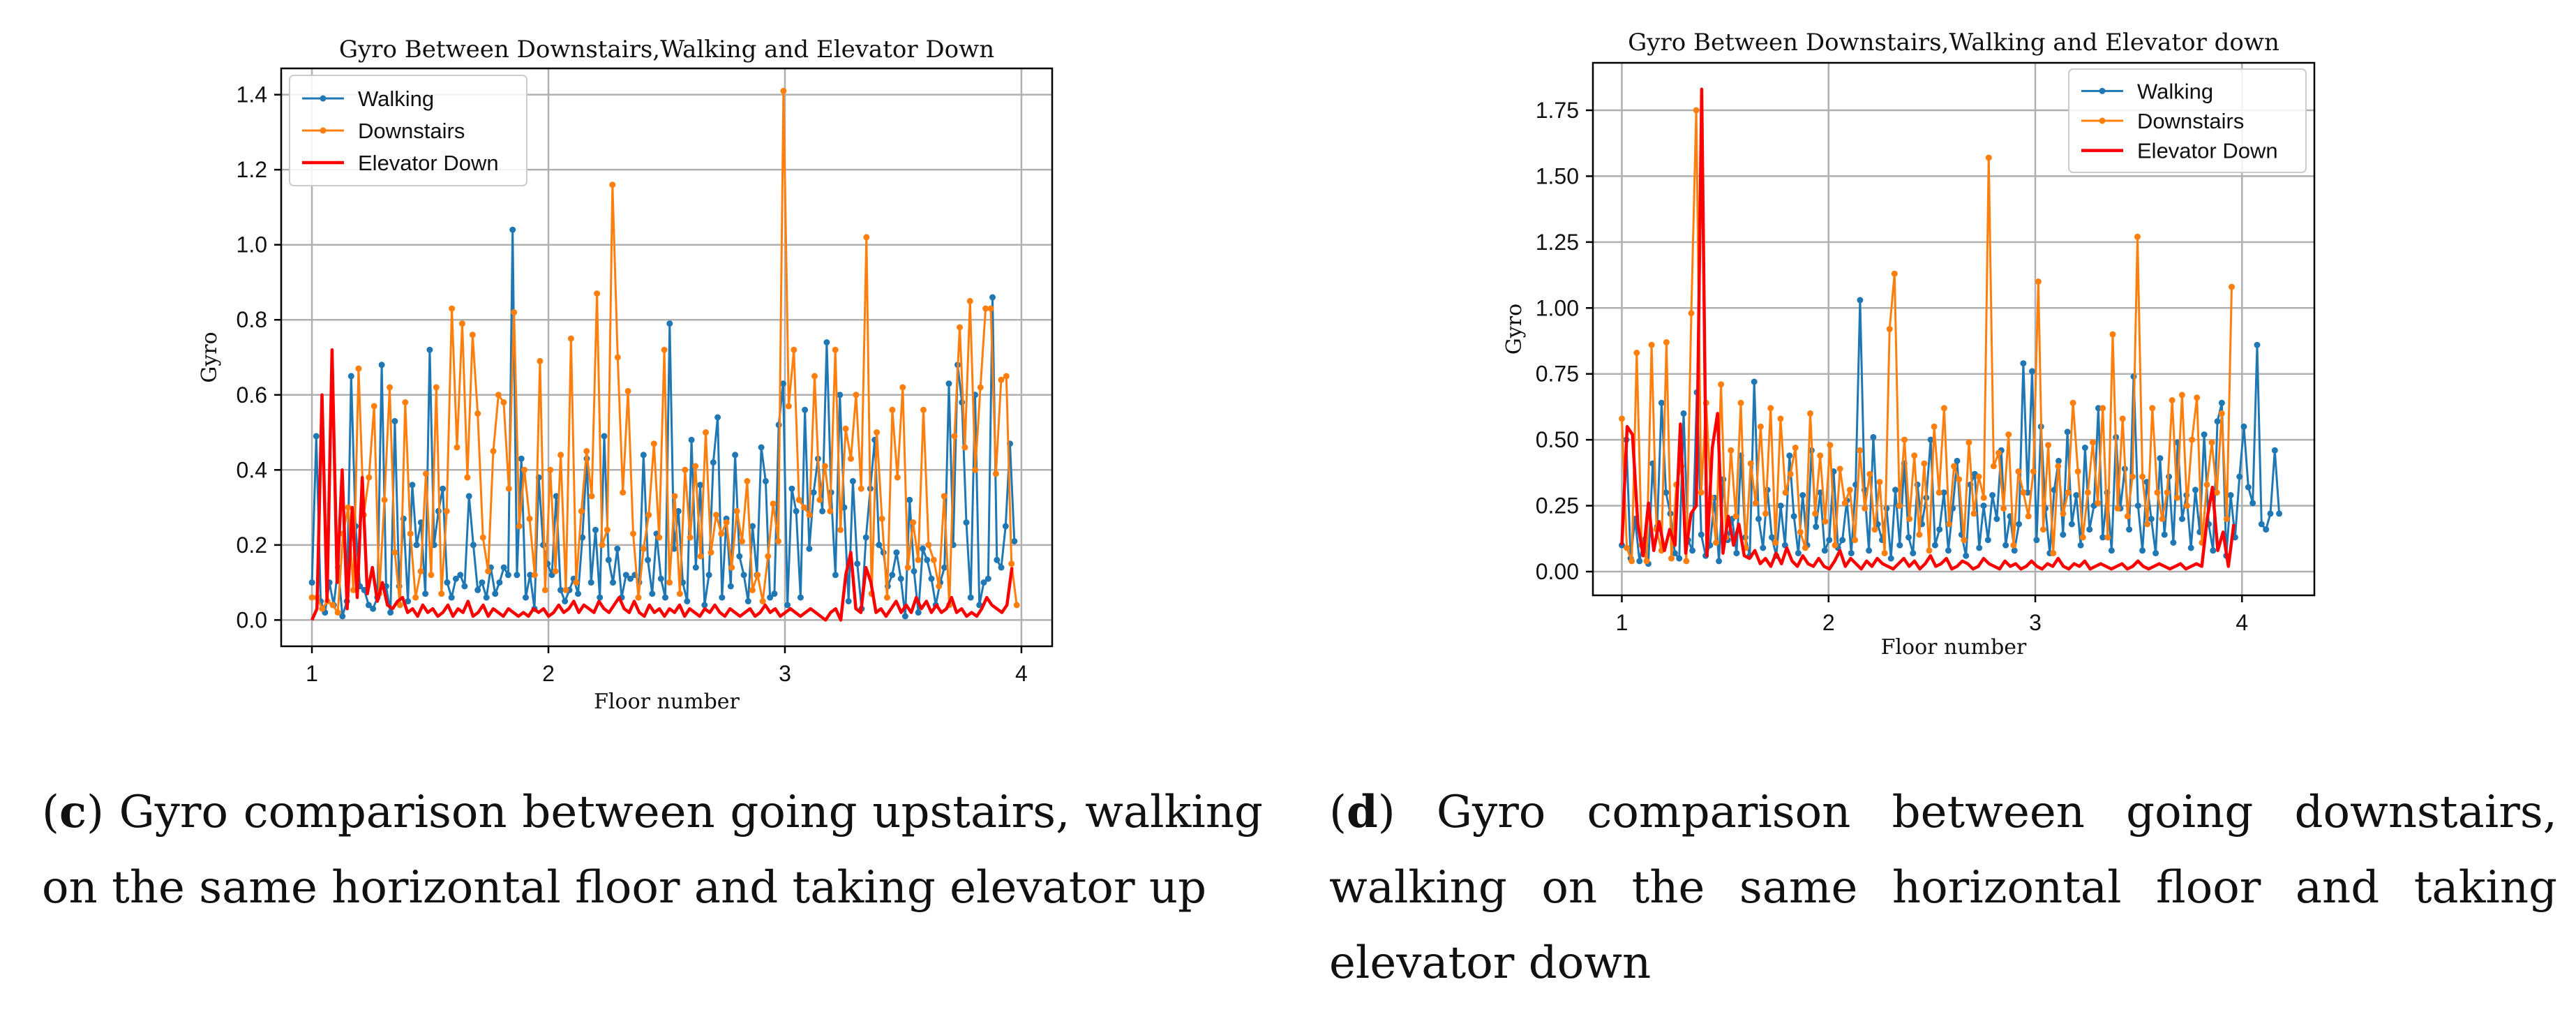  I want to click on y-tick-label: 0.4, so click(252, 469).